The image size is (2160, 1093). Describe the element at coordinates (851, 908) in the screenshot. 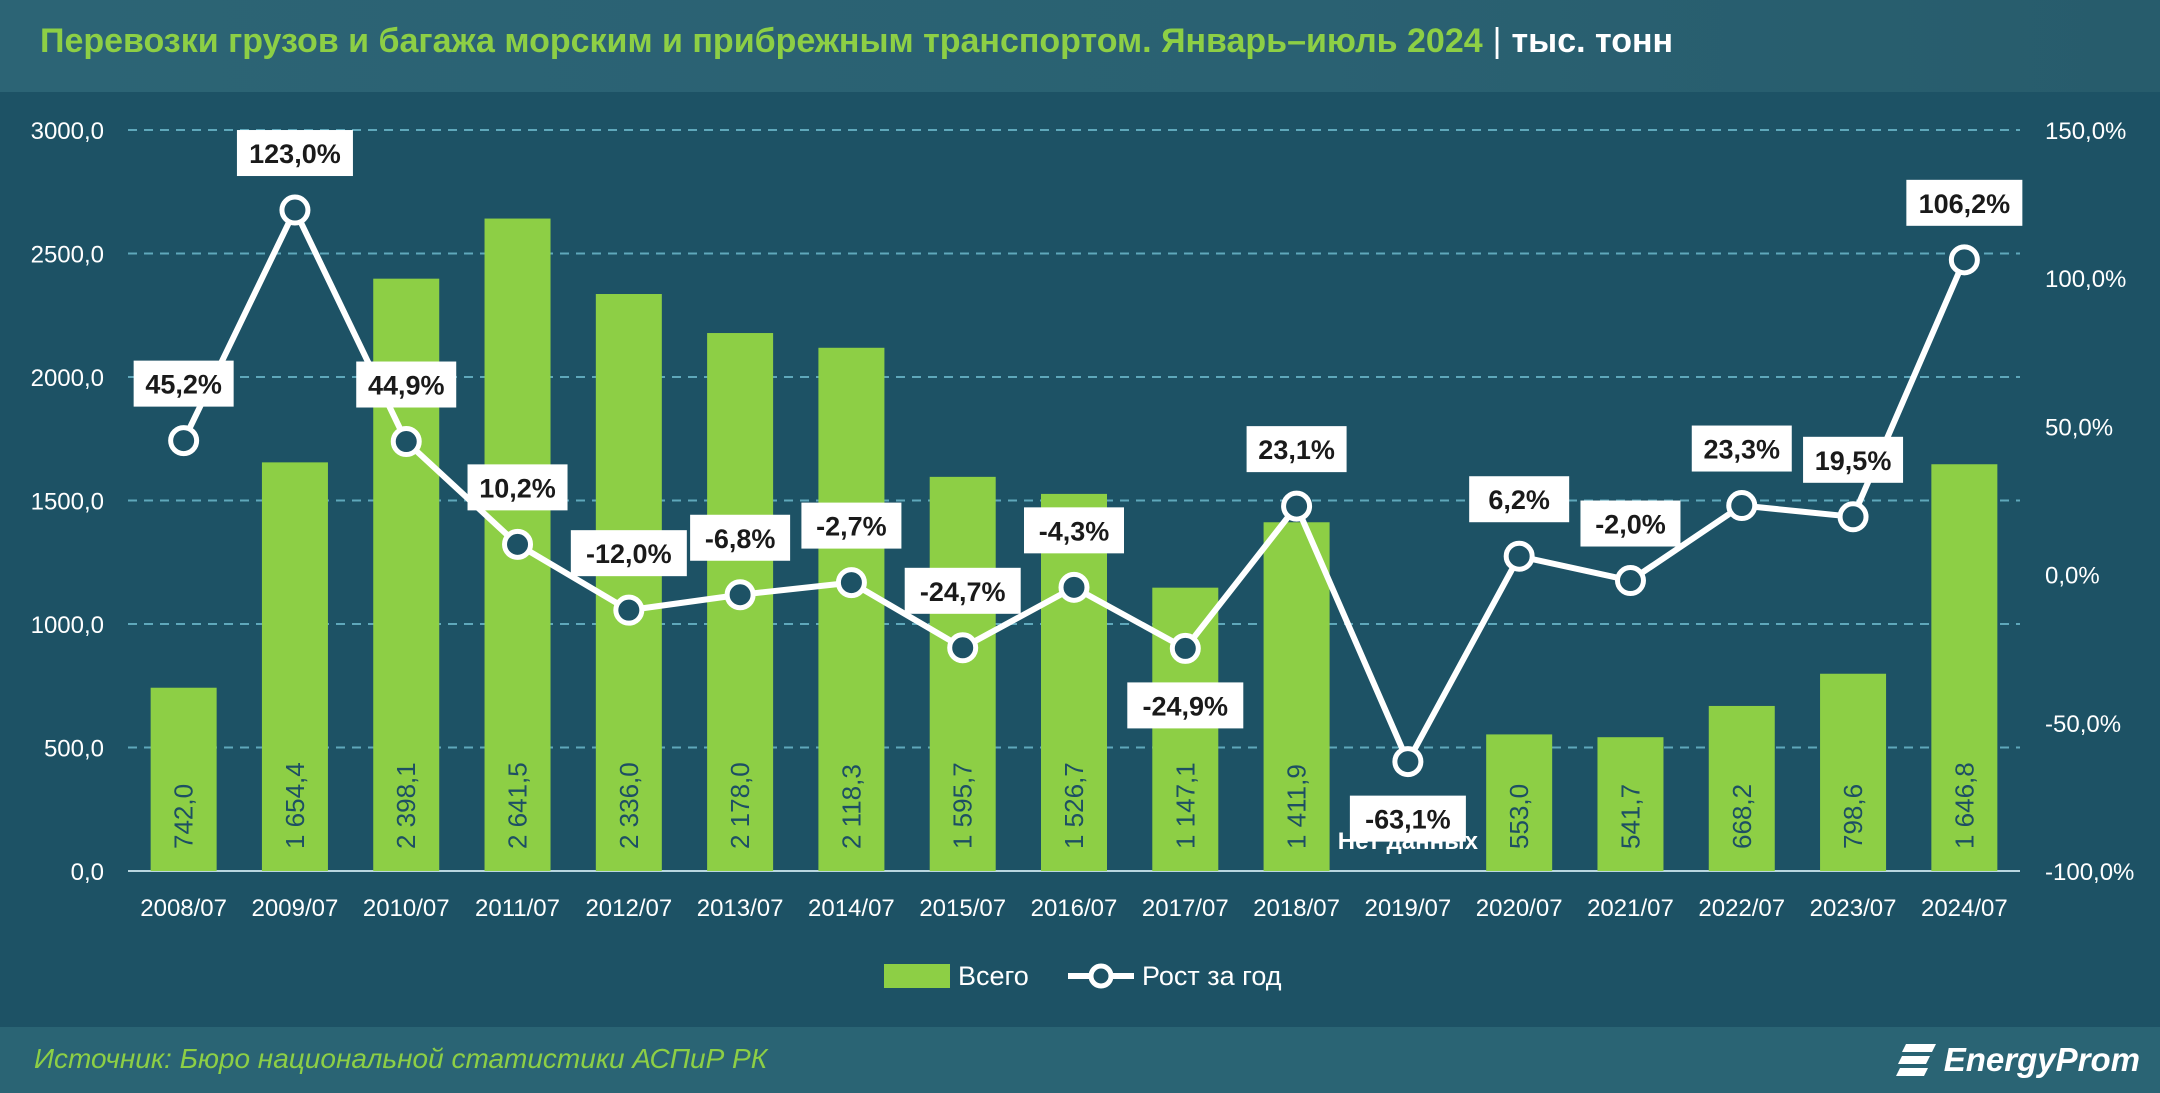

I see `x-tick-label: 2014/07` at that location.